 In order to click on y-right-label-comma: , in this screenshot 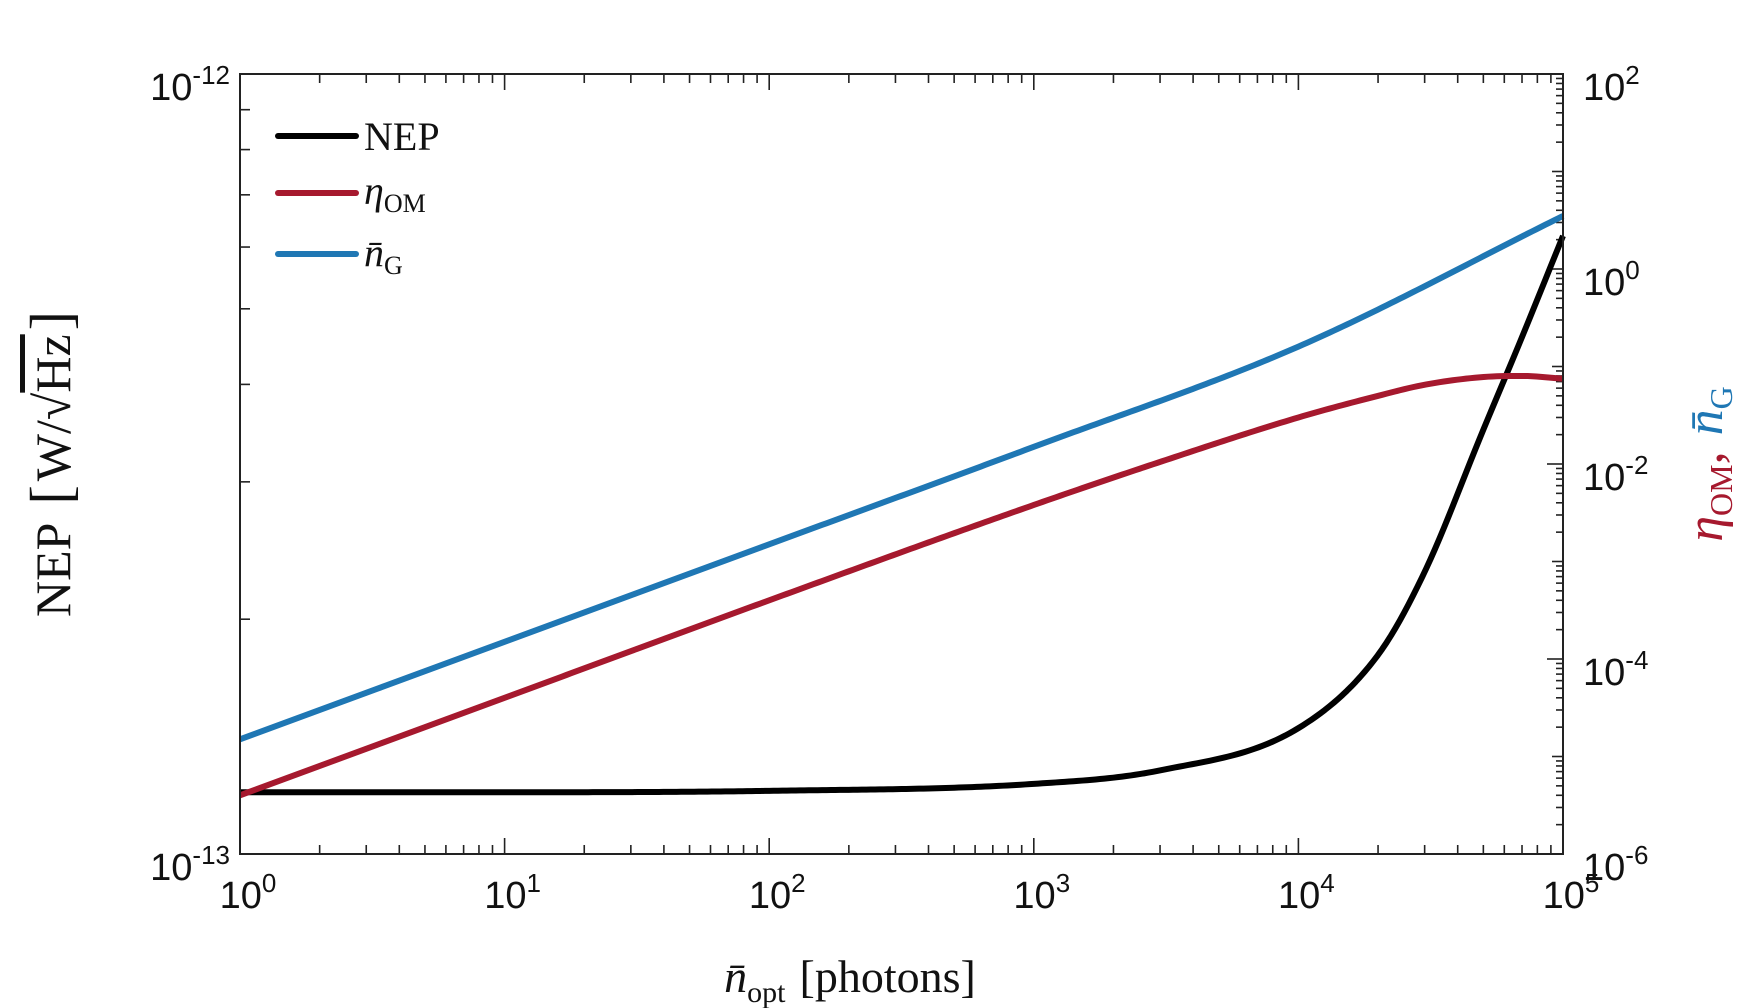, I will do `click(1705, 457)`.